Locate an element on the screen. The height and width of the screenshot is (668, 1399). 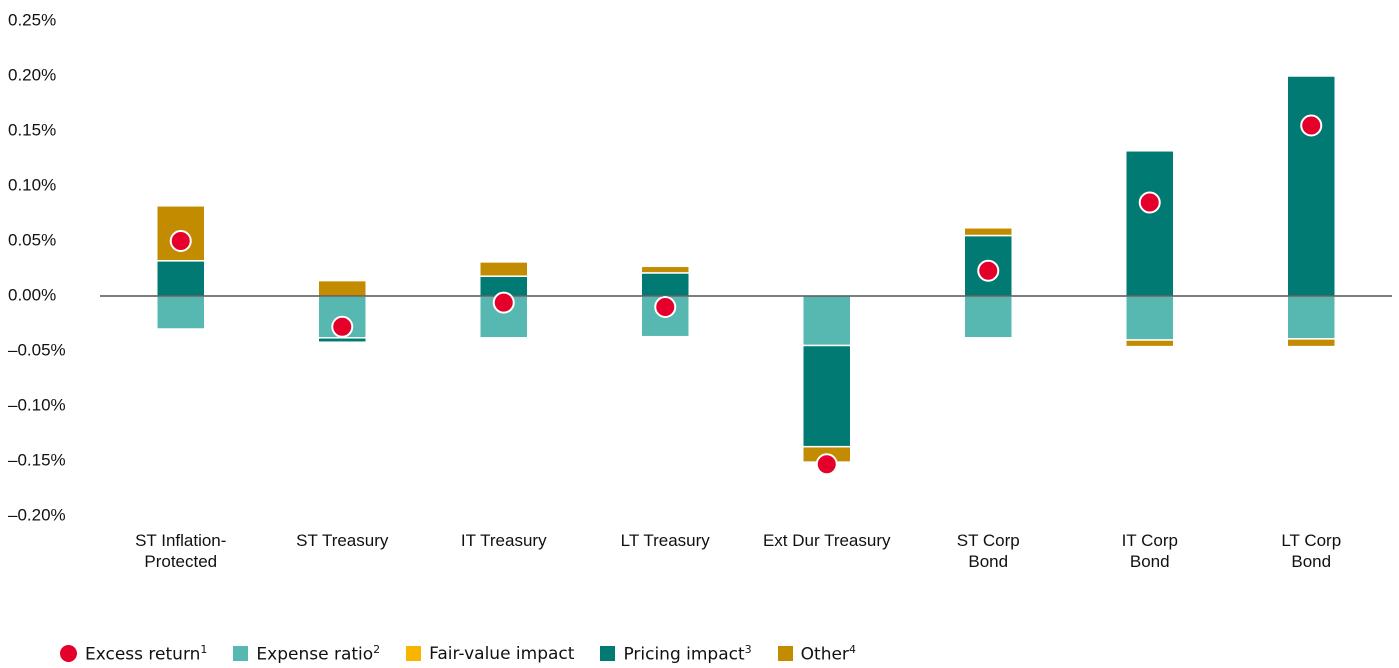
legend-item: Expense ratio2 is located at coordinates (306, 654).